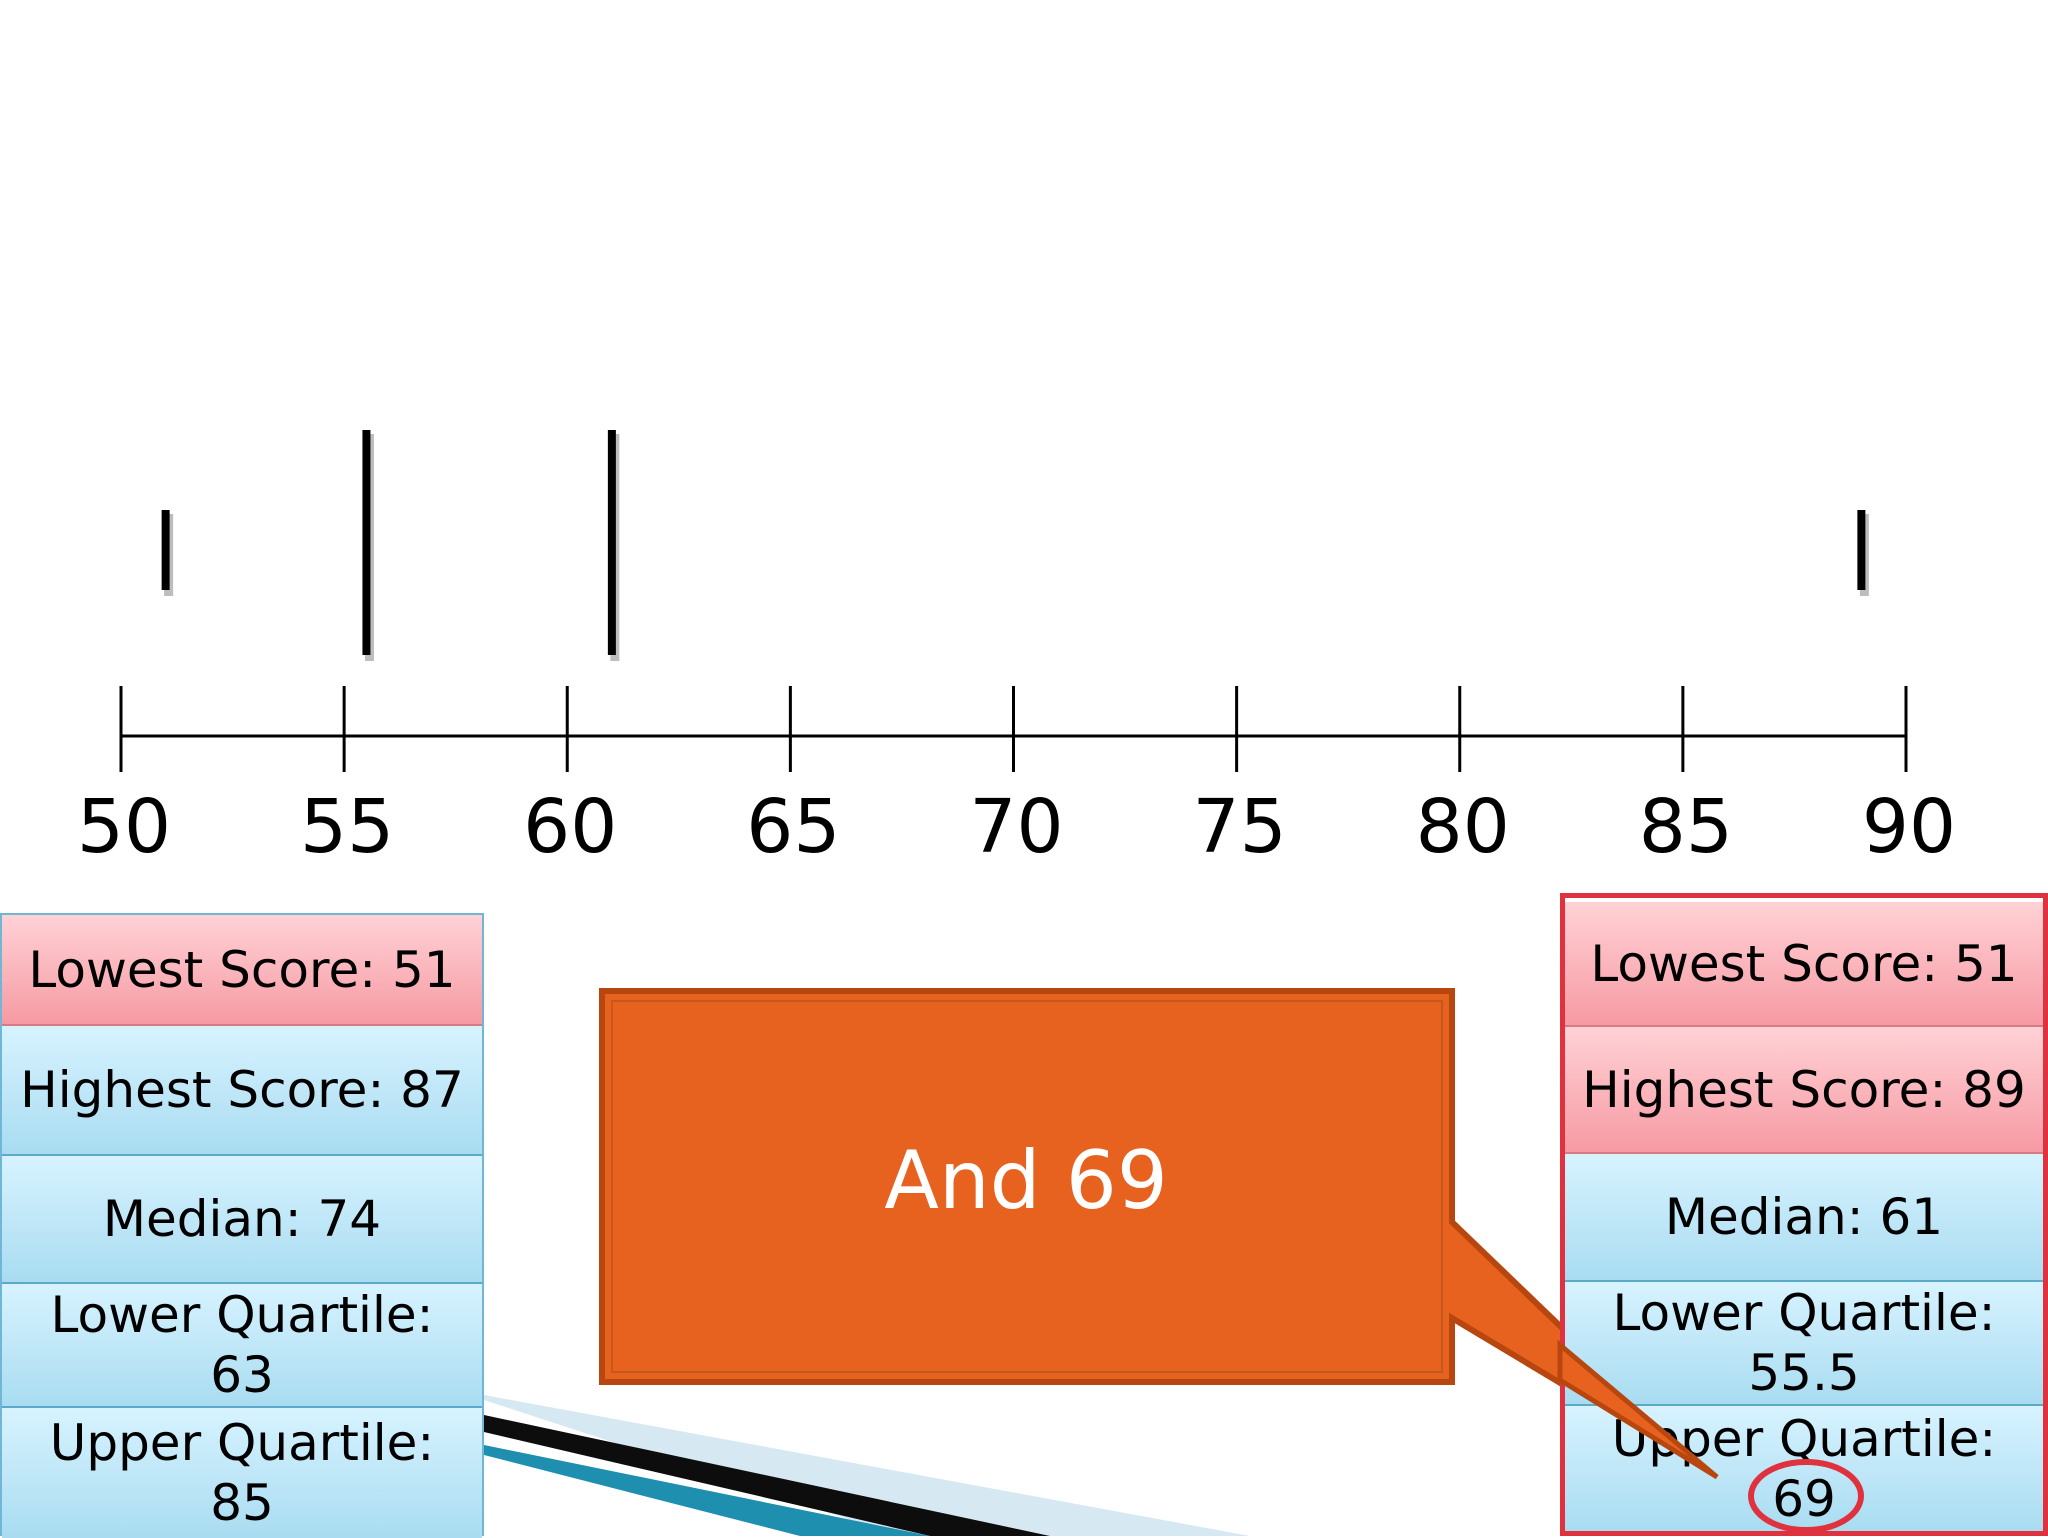 Image resolution: width=2048 pixels, height=1538 pixels. I want to click on left-lower-quartile-value: 63, so click(242, 1375).